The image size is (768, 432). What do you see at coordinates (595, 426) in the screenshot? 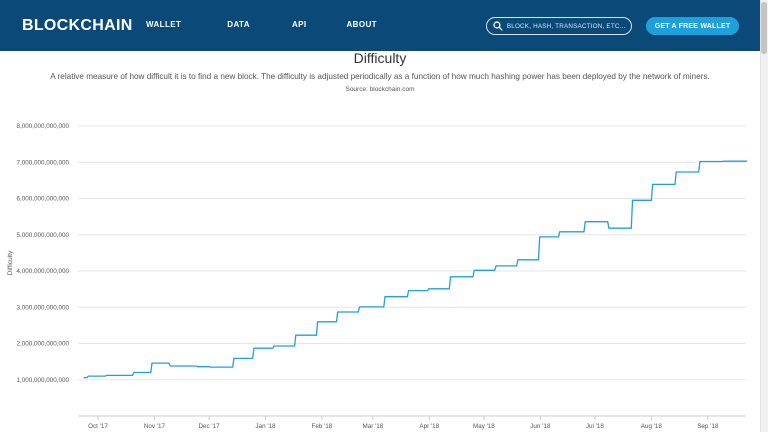
I see `x-tick-label: Jul '18` at bounding box center [595, 426].